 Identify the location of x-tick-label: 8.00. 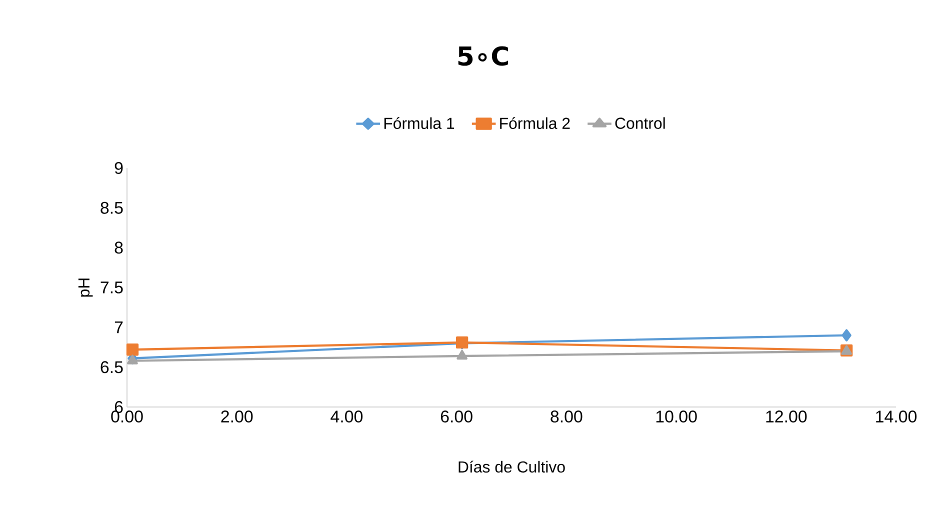
(566, 416).